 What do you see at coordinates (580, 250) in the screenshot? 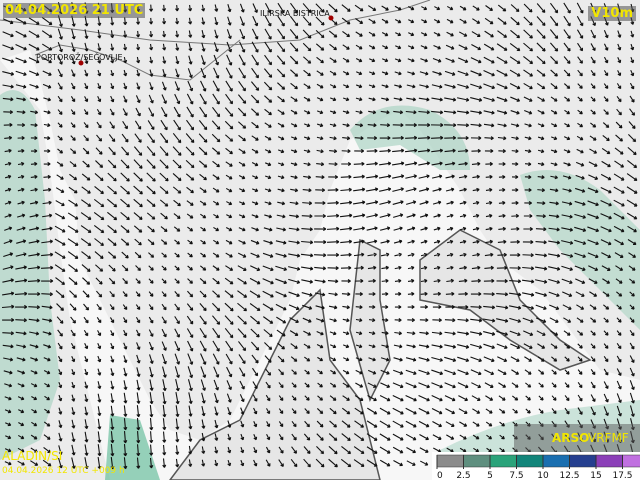
I see `wind-zone` at bounding box center [580, 250].